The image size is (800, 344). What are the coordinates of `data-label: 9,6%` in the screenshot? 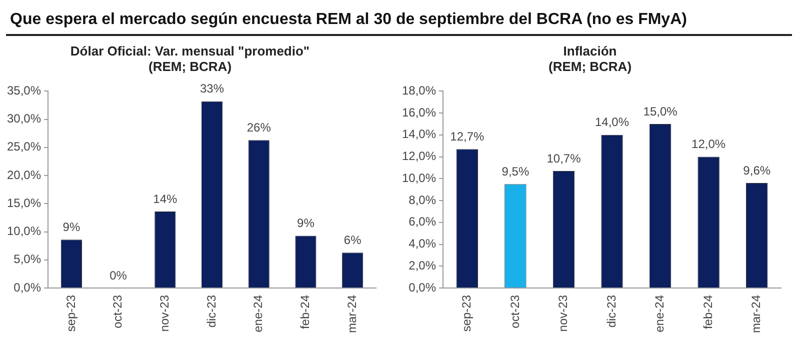 It's located at (757, 170).